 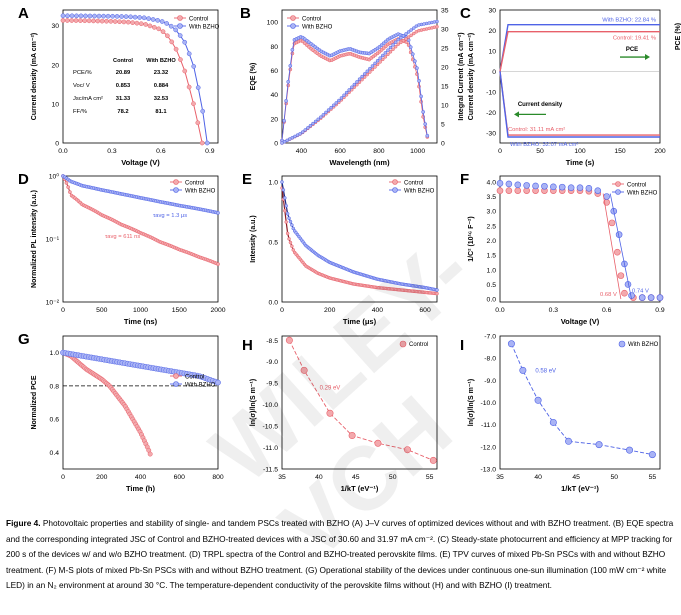 I want to click on y-tick-label-H: -10.5, so click(x=271, y=427).